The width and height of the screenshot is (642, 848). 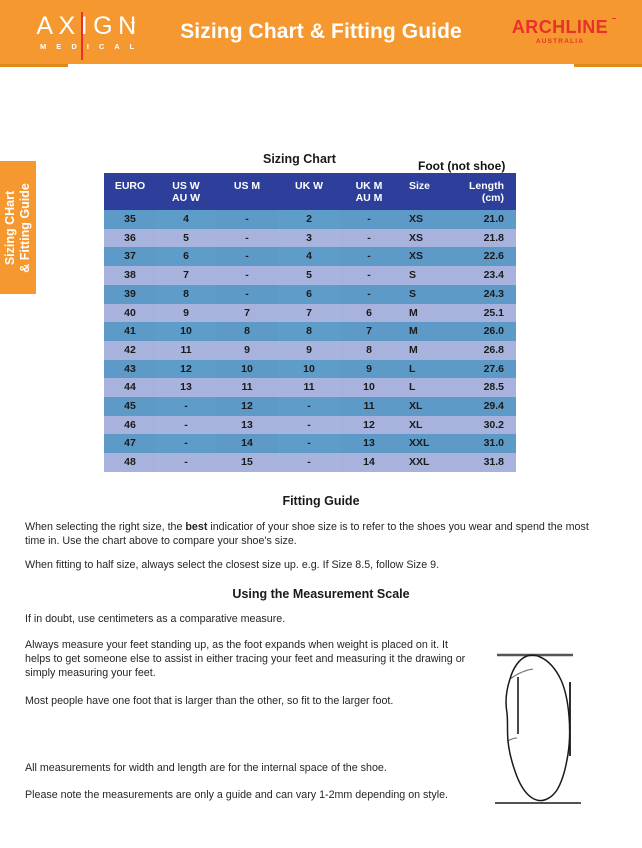 I want to click on col-header-line2: (cm), so click(x=492, y=198).